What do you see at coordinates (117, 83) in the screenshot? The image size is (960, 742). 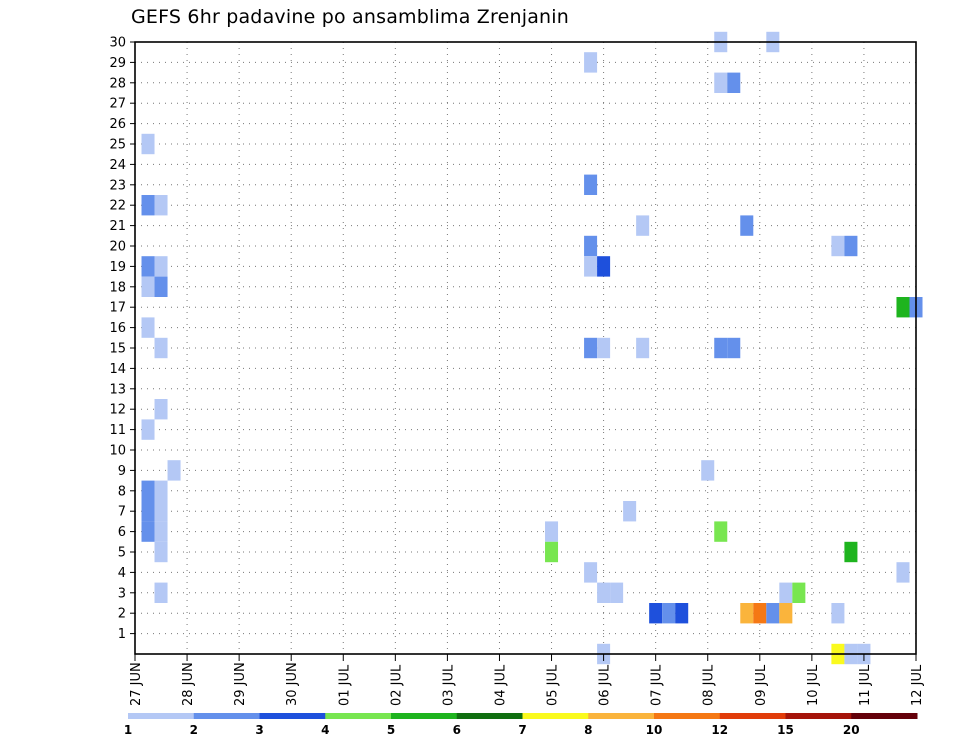 I see `y-tick-label: 28` at bounding box center [117, 83].